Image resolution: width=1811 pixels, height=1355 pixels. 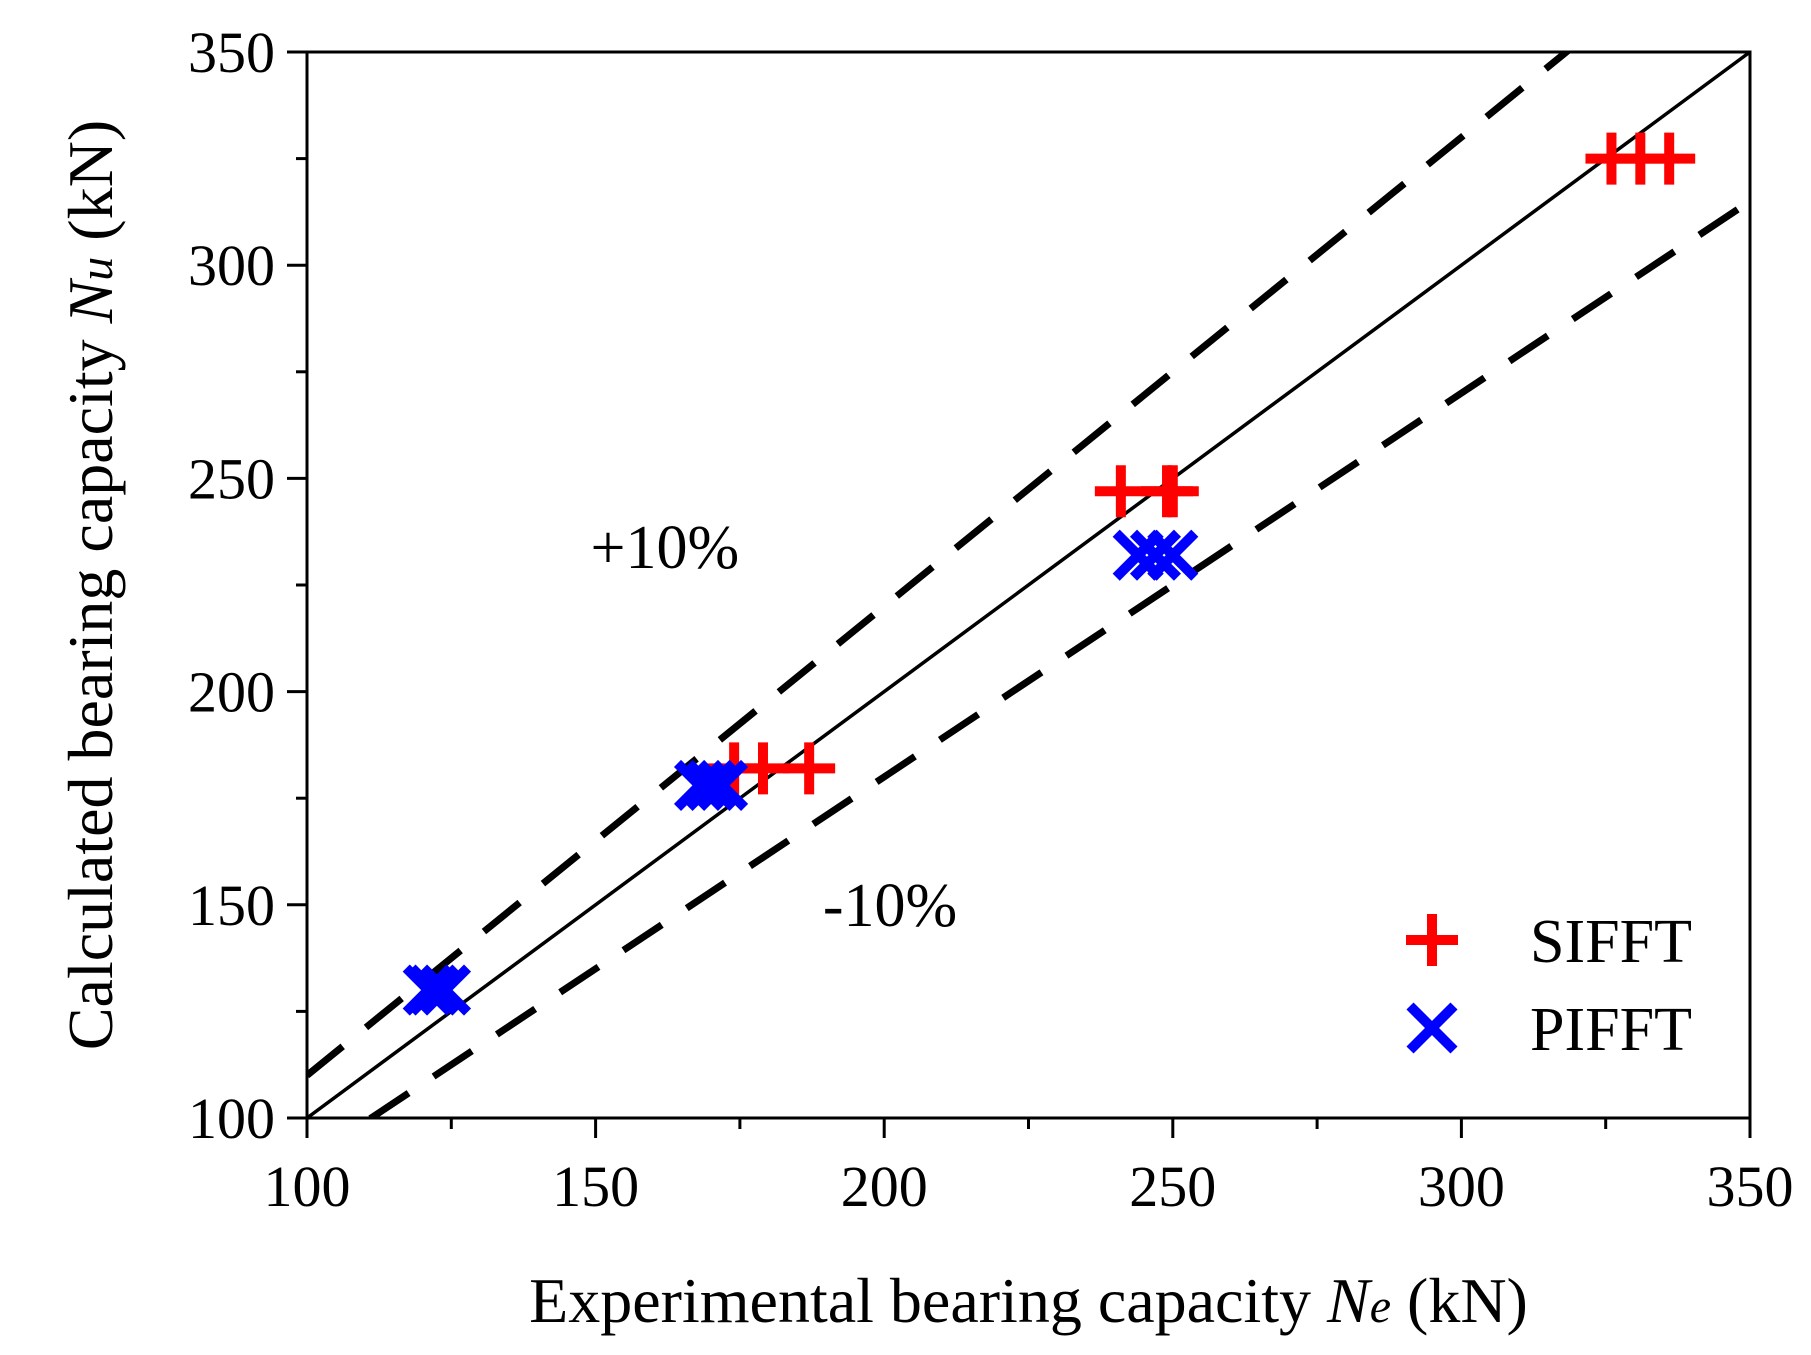 I want to click on y-tick-label: 100, so click(x=231, y=1118).